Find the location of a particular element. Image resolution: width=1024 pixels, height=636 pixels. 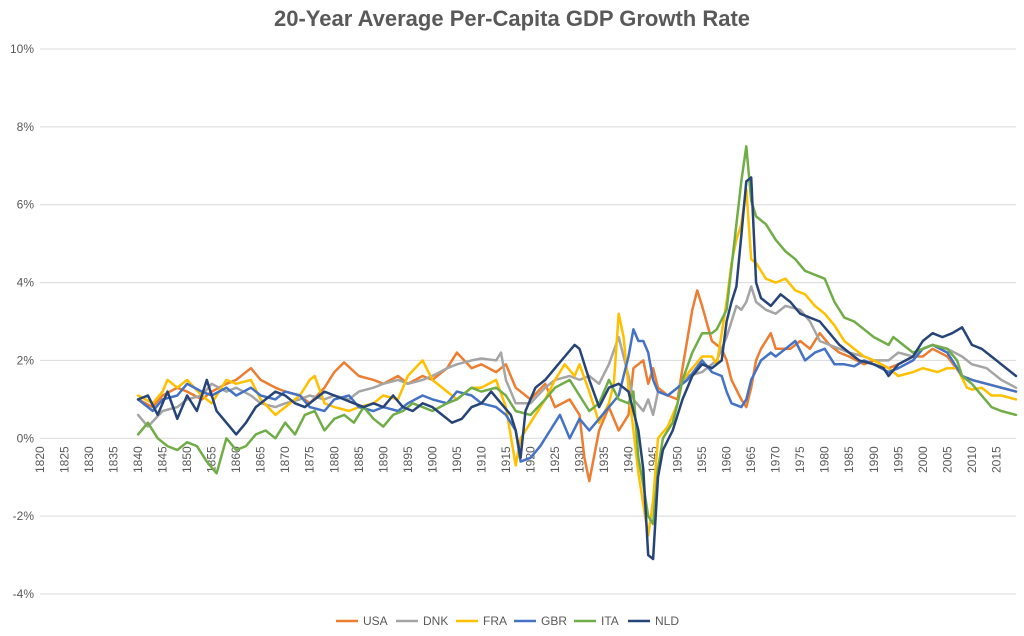

y-tick-label: 6% is located at coordinates (26, 205).